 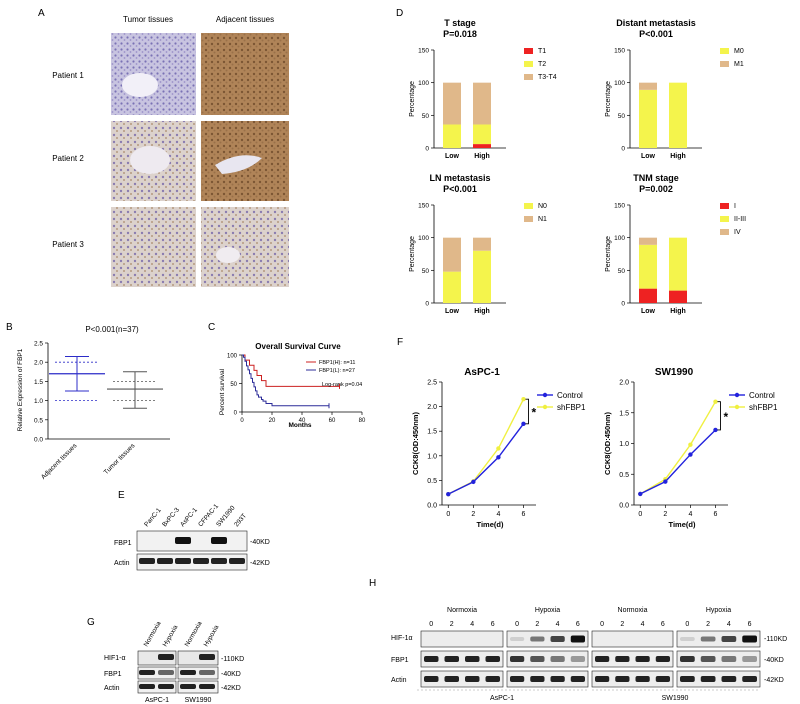 What do you see at coordinates (432, 383) in the screenshot?
I see `y-tick-label: 2.5` at bounding box center [432, 383].